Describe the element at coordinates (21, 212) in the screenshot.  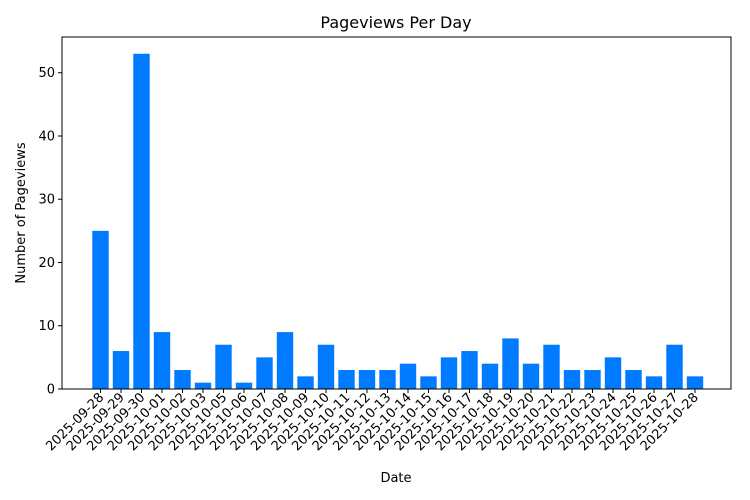
I see `y-axis-label: Number of Pageviews` at that location.